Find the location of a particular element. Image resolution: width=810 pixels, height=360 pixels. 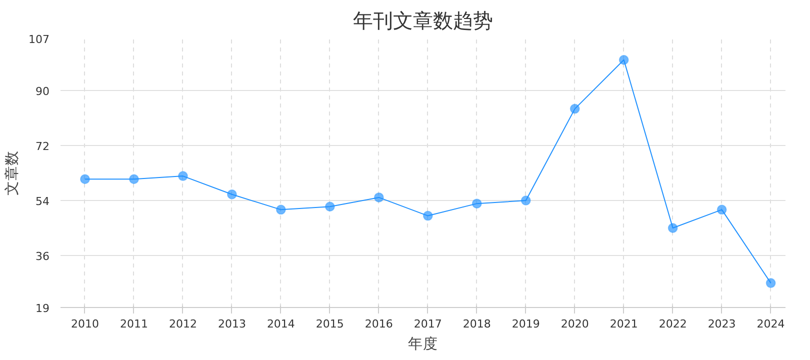

y-tick-label: 90 is located at coordinates (43, 91).